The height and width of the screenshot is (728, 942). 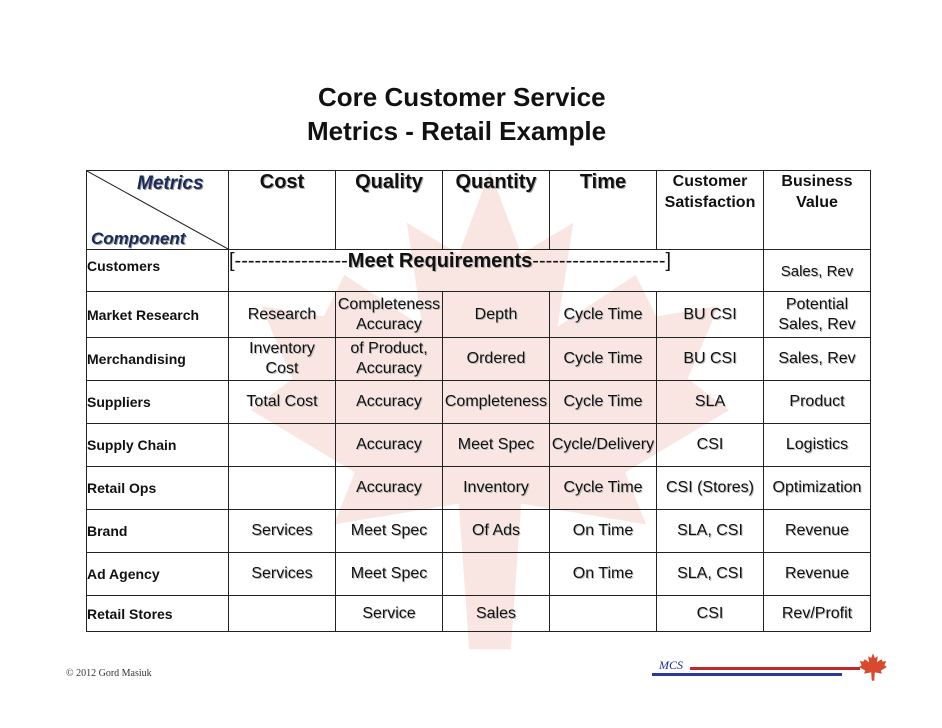 What do you see at coordinates (496, 359) in the screenshot?
I see `cell-quantity: Ordered` at bounding box center [496, 359].